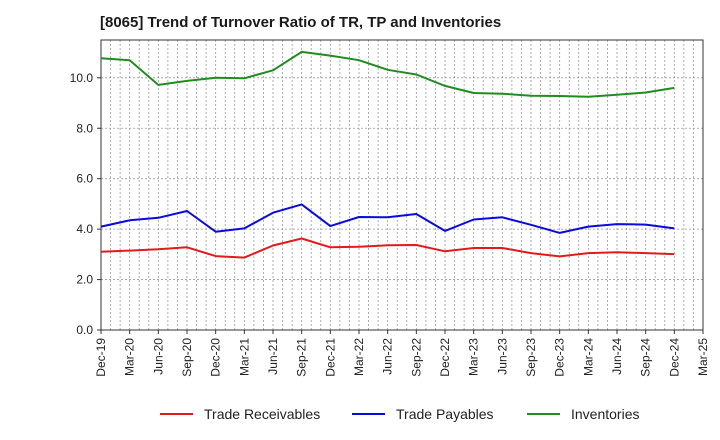 This screenshot has width=720, height=440. What do you see at coordinates (273, 356) in the screenshot?
I see `x-tick-label: Jun-21` at bounding box center [273, 356].